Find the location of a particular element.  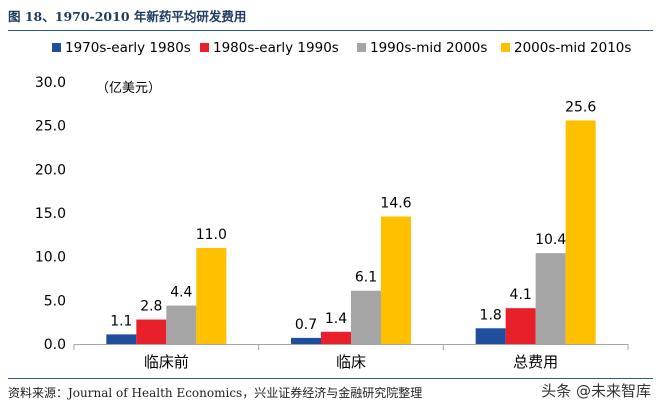

data-label-2-3: 25.6 is located at coordinates (580, 107).